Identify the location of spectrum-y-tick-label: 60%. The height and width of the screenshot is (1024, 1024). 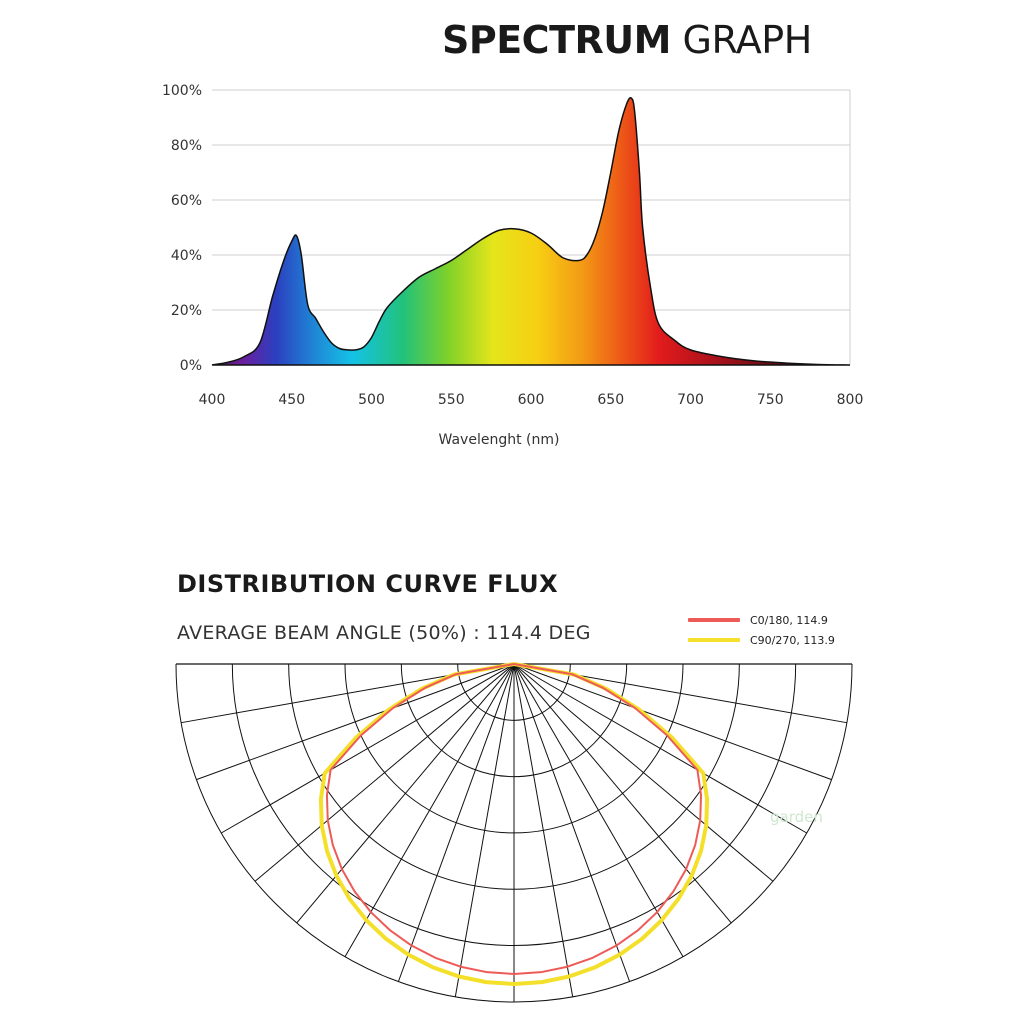
(186, 201).